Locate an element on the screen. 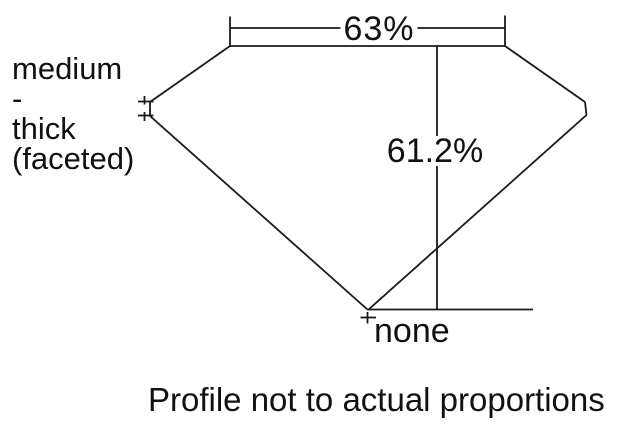  girdle-label-line-3: thick is located at coordinates (44, 128).